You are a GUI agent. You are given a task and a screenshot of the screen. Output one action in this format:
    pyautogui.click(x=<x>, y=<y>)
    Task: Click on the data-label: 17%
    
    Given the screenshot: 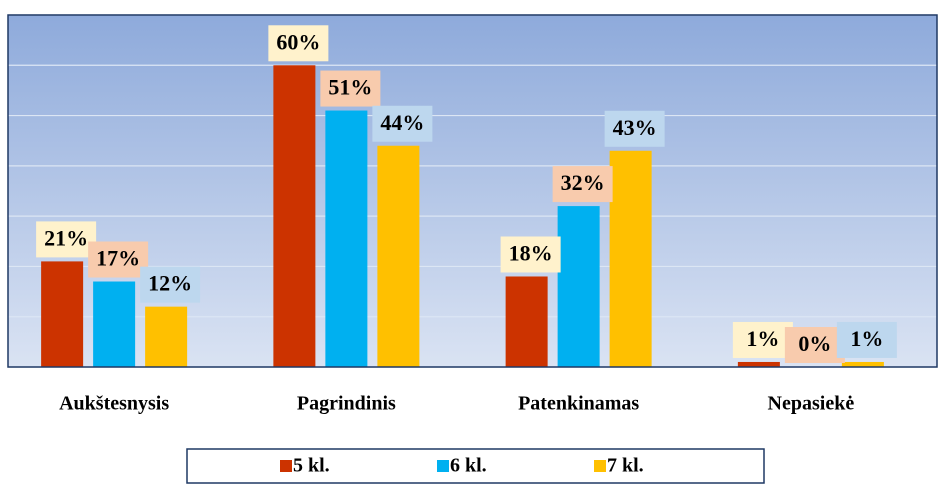 What is the action you would take?
    pyautogui.click(x=118, y=258)
    